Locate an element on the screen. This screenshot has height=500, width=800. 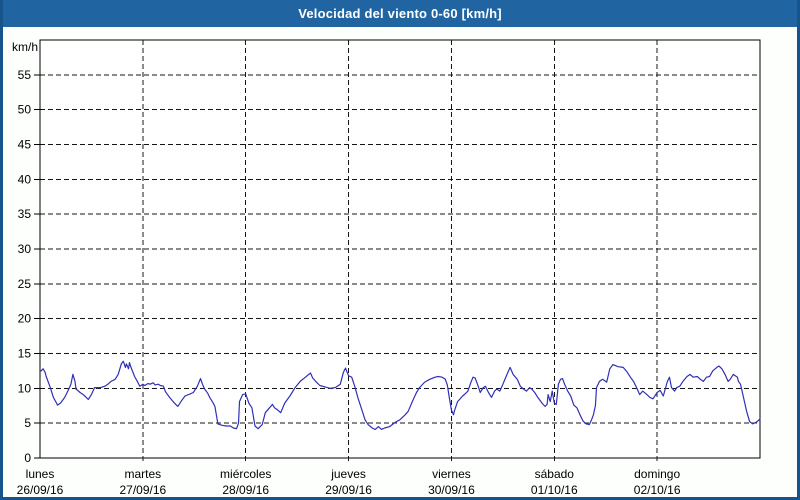
x-day-label: lunes is located at coordinates (40, 474).